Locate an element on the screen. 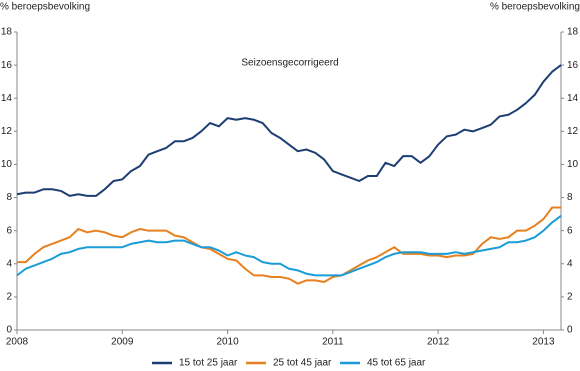 The width and height of the screenshot is (580, 371). y2-tick-label: 16 is located at coordinates (573, 65).